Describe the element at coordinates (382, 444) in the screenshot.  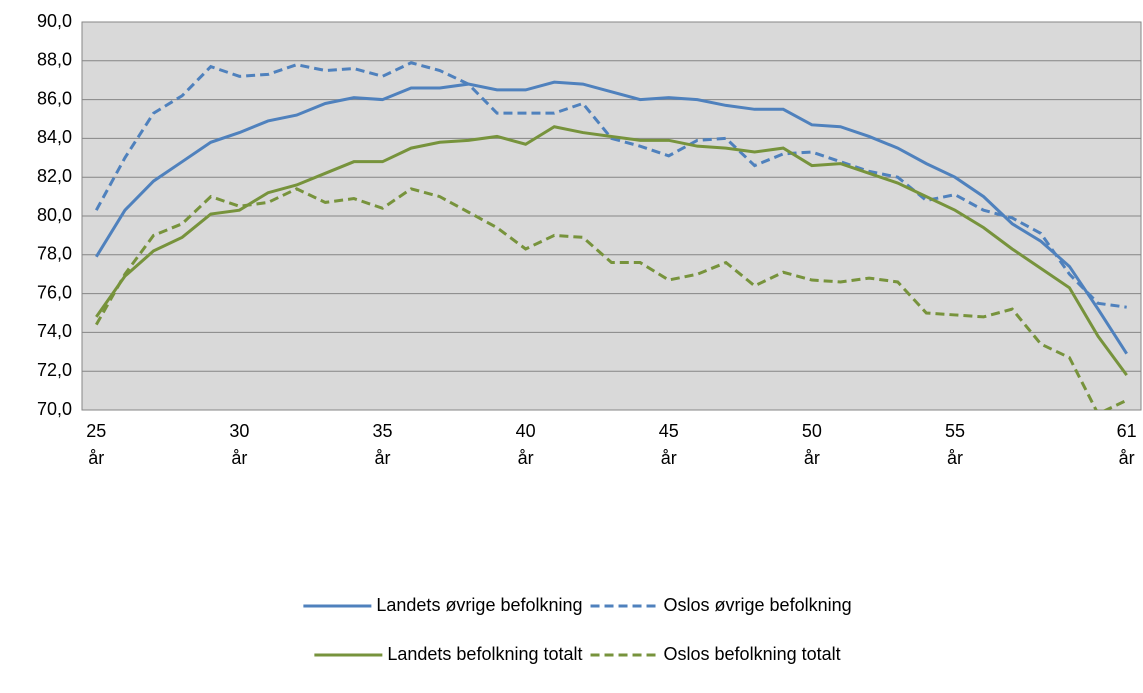
I see `x-tick-label: 35 år` at that location.